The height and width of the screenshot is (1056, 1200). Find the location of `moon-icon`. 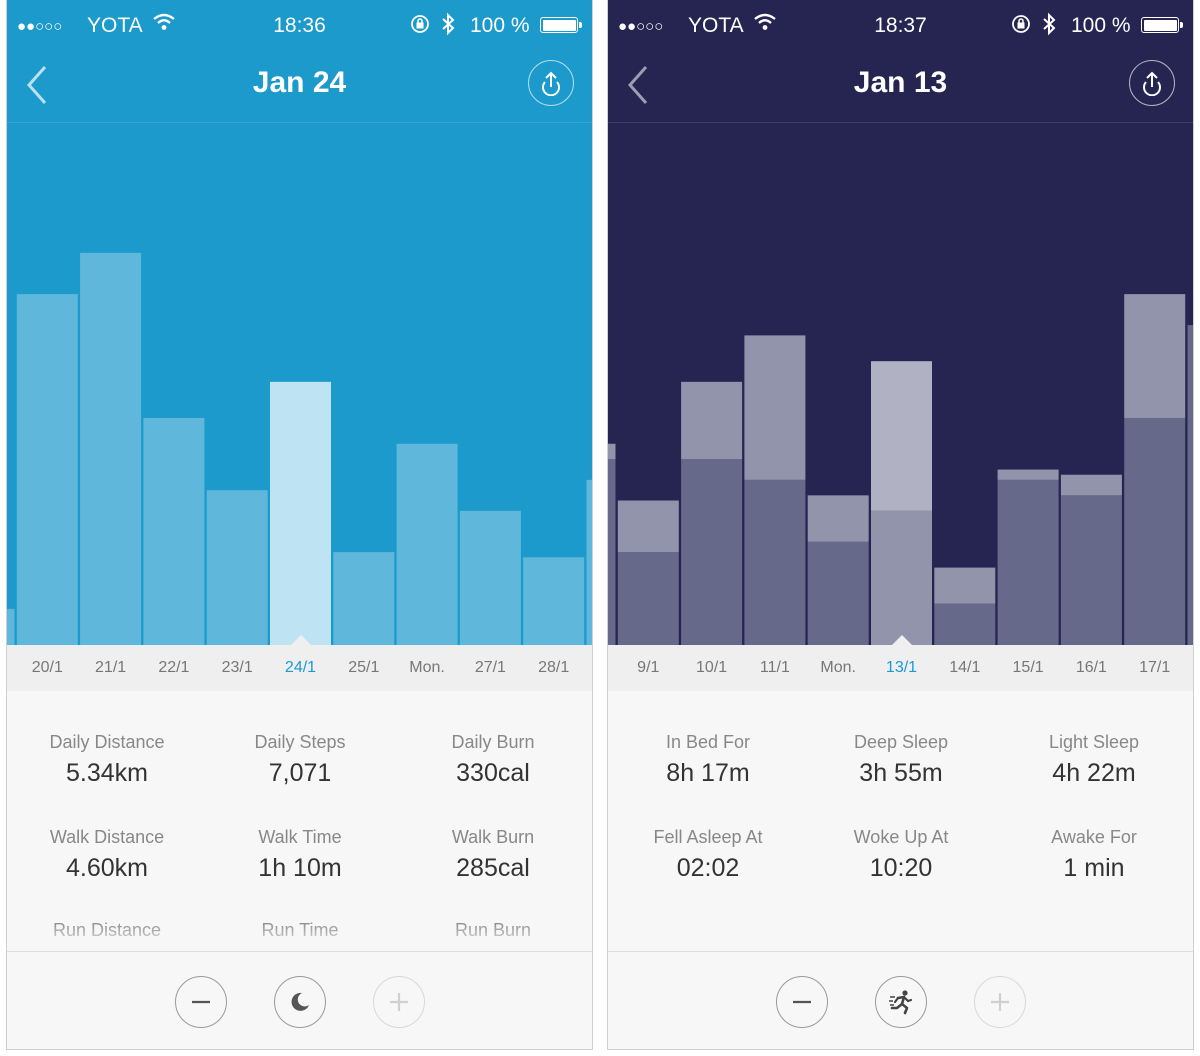

moon-icon is located at coordinates (300, 1001).